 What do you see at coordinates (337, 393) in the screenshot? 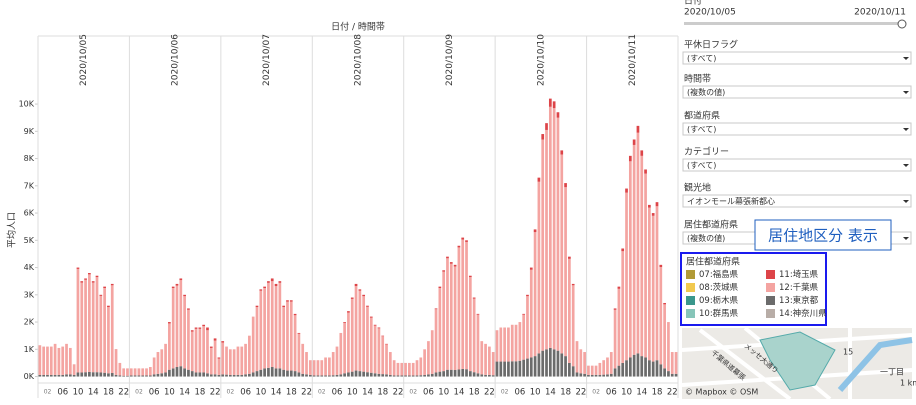
I see `x-tick-label: 06` at bounding box center [337, 393].